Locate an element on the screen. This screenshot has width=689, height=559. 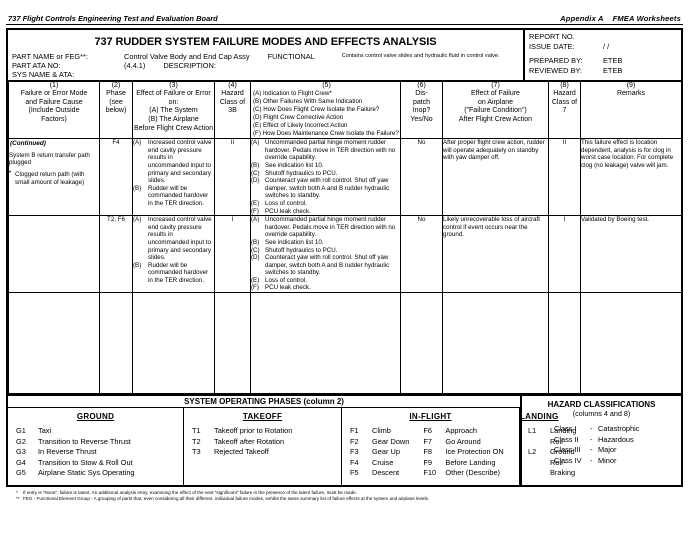
column-title-5-line-1: (A) Indication to Flight Crew* is located at coordinates (292, 94).